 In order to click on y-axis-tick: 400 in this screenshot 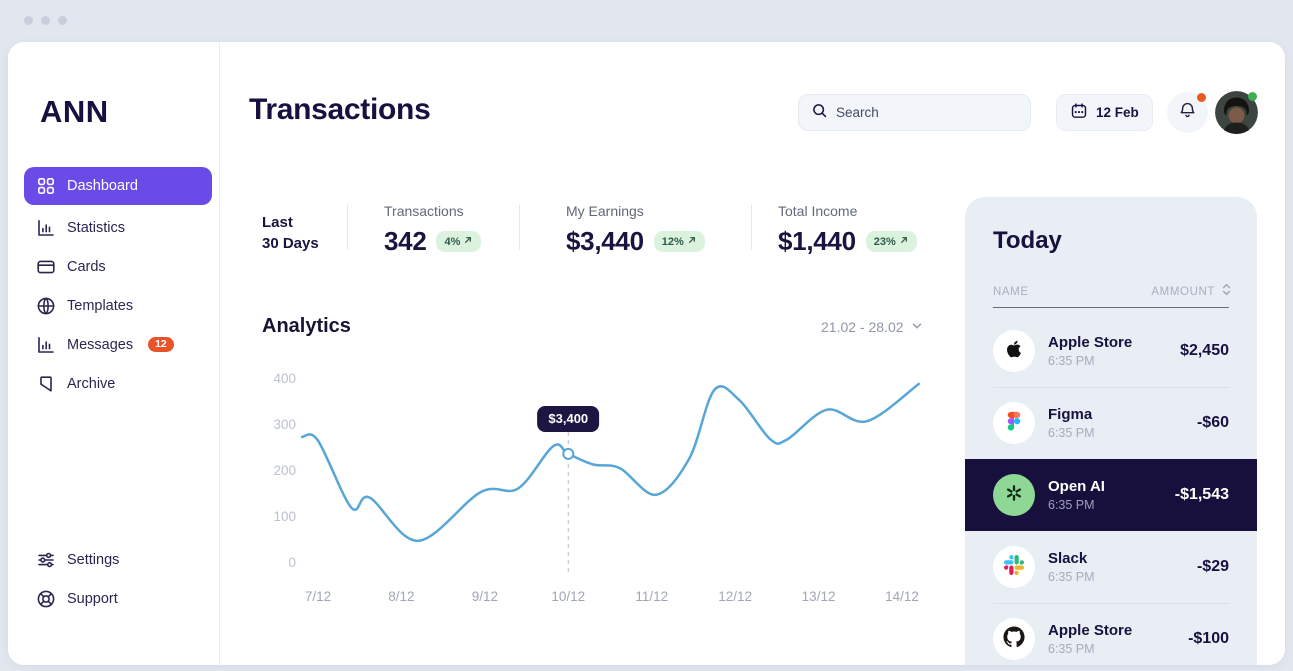, I will do `click(284, 378)`.